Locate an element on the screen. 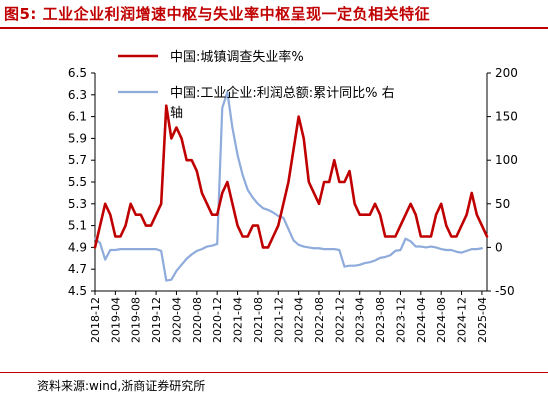 The width and height of the screenshot is (548, 402). x-tick-label: 2024-08 is located at coordinates (441, 320).